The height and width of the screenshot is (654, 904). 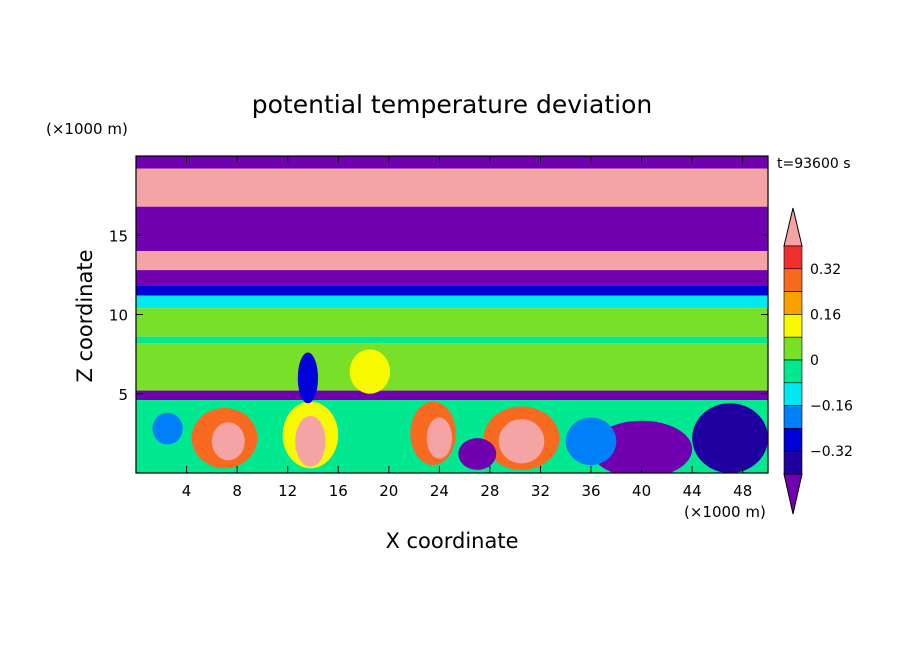 I want to click on x-unit-label: (×1000 m), so click(x=725, y=512).